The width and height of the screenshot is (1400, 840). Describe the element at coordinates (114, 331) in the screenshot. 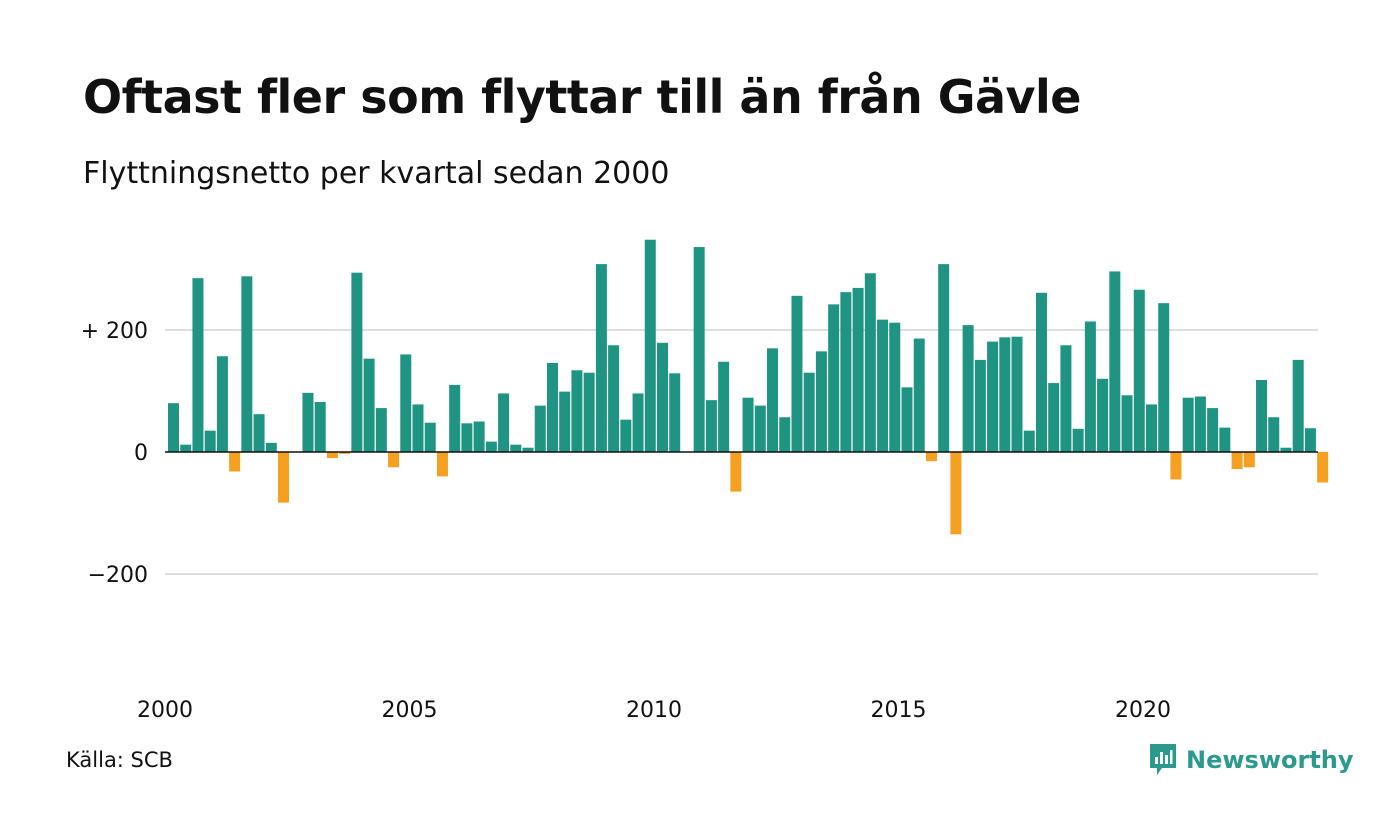

I see `y-tick-label: + 200` at that location.